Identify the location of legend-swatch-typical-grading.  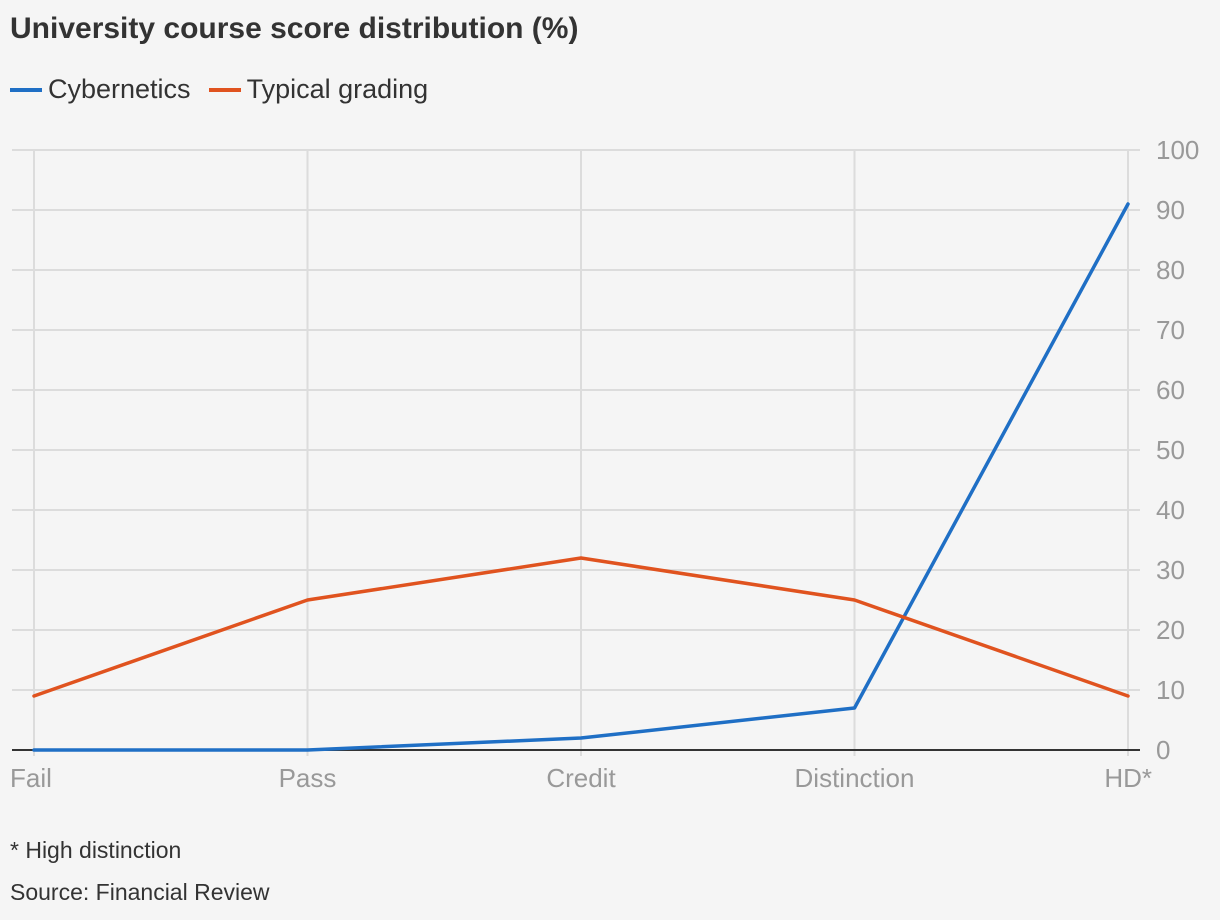
(224, 89).